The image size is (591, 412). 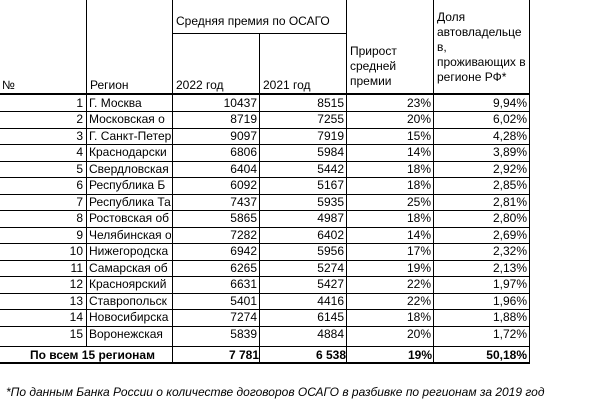 I want to click on row-region: Свердловская, so click(x=129, y=169).